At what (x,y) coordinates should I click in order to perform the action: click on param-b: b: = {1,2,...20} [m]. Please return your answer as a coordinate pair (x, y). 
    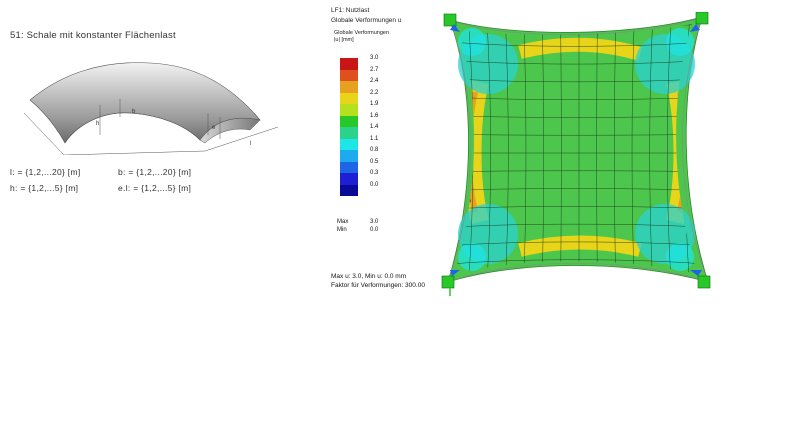
    Looking at the image, I should click on (155, 172).